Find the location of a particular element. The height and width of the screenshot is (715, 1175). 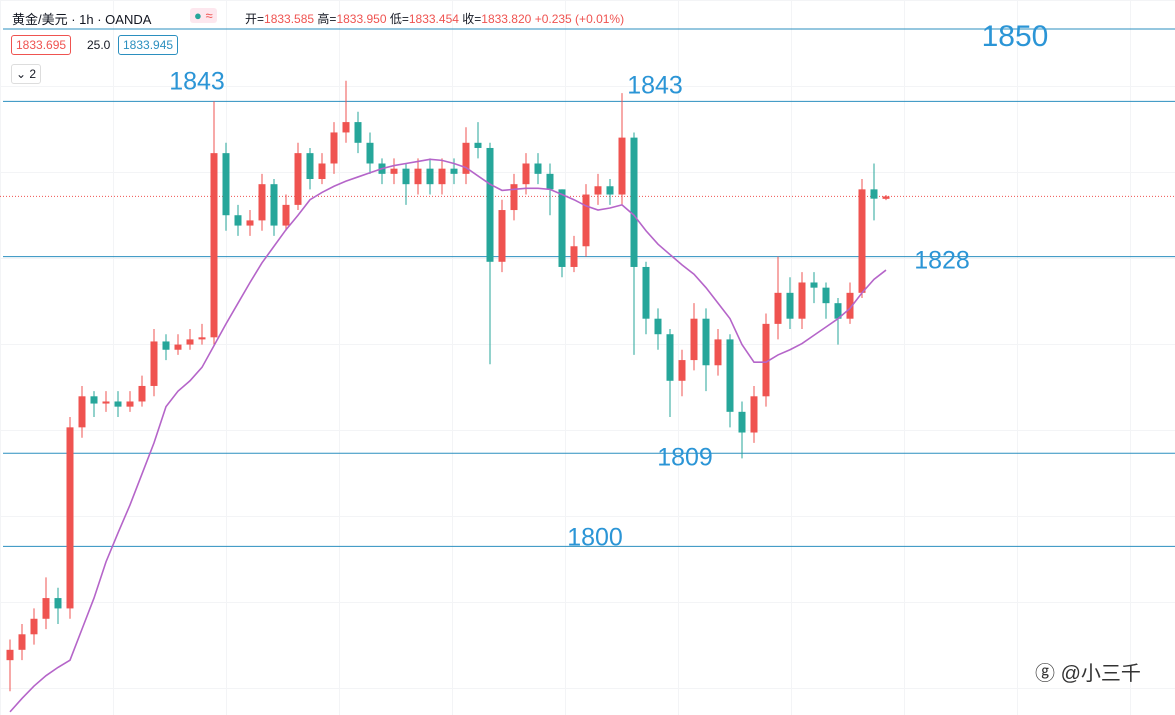

ohlc-value: 1833.585 is located at coordinates (289, 19).